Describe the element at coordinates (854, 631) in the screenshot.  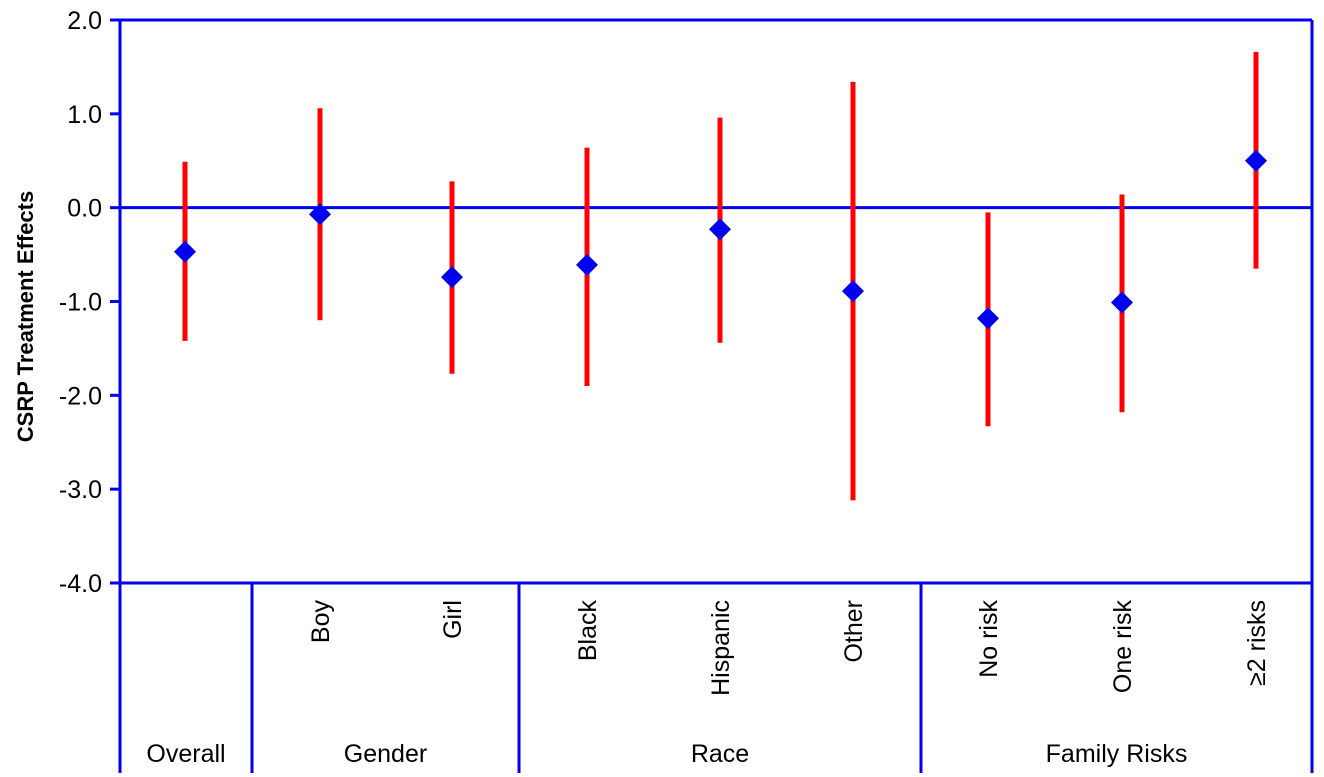
I see `category-label: Other` at that location.